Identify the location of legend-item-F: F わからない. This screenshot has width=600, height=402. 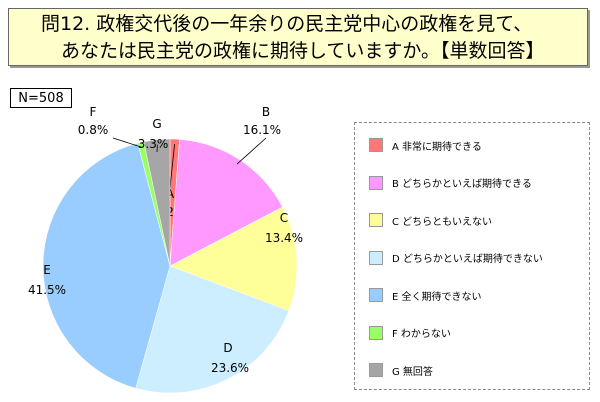
(410, 333).